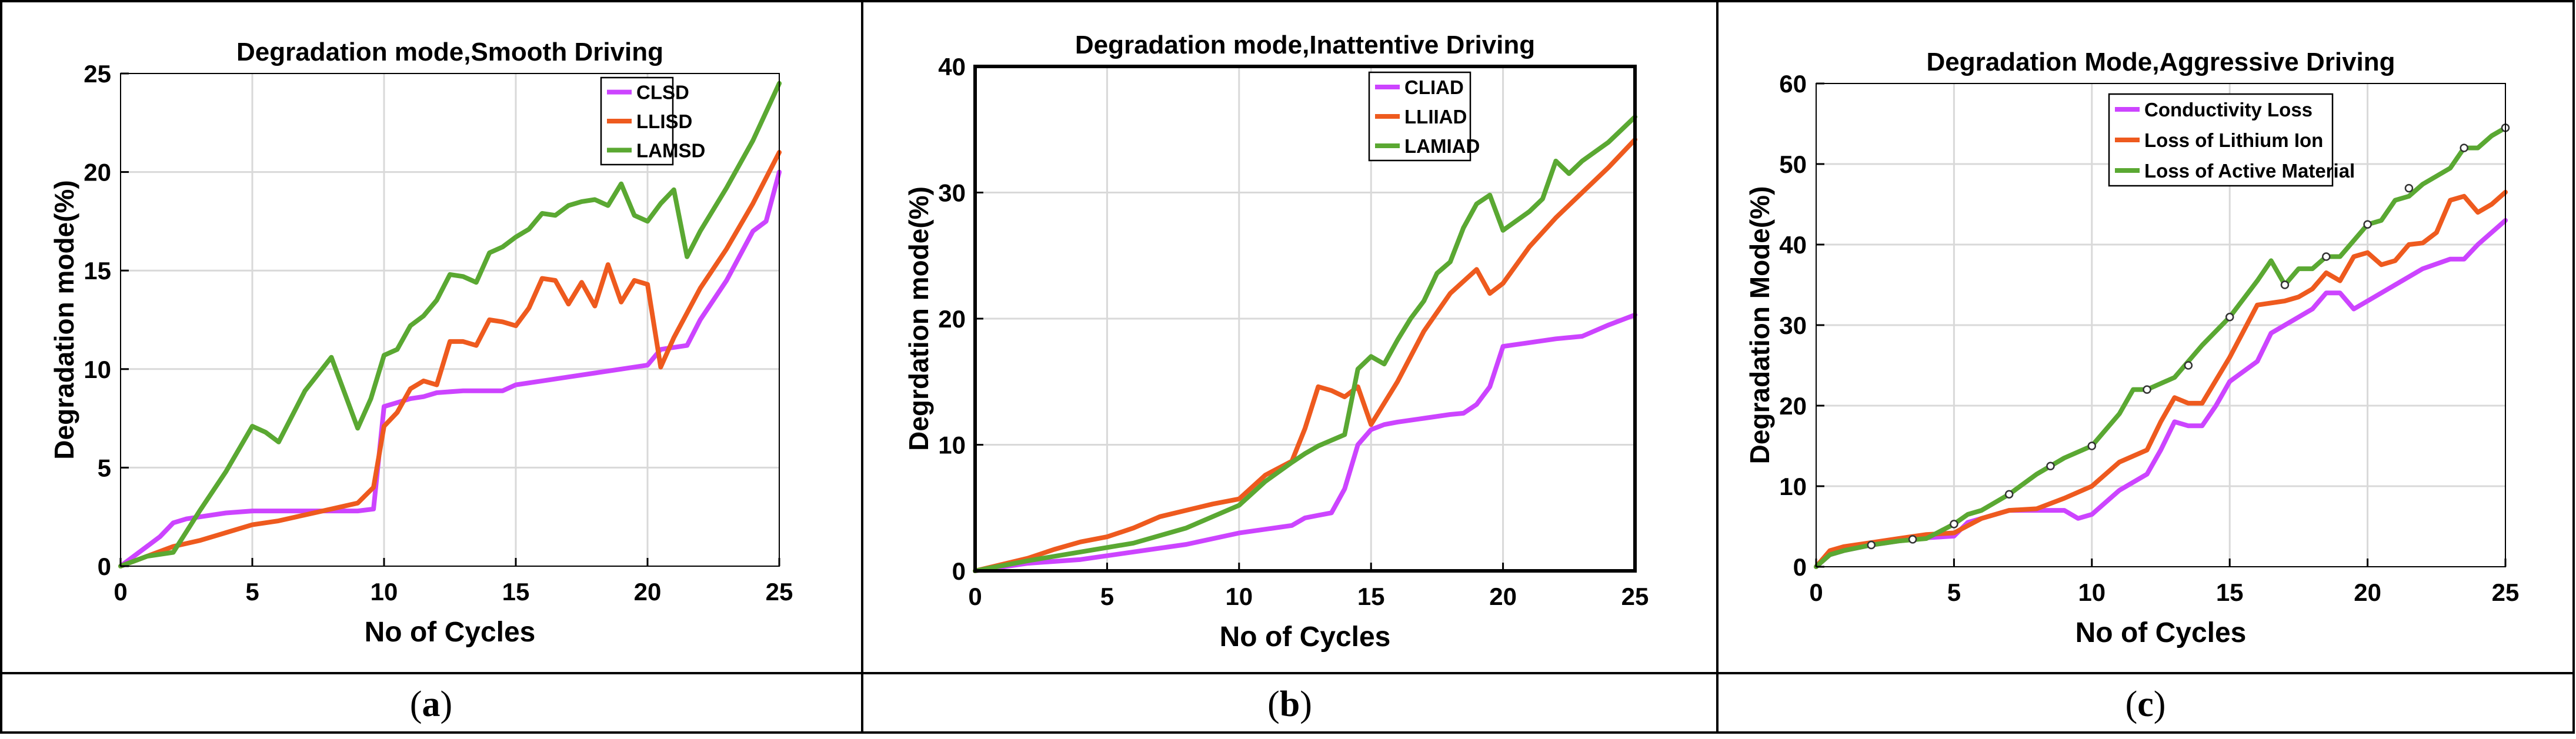 This screenshot has height=739, width=2576. What do you see at coordinates (670, 150) in the screenshot?
I see `legend-label-2: LAMSD` at bounding box center [670, 150].